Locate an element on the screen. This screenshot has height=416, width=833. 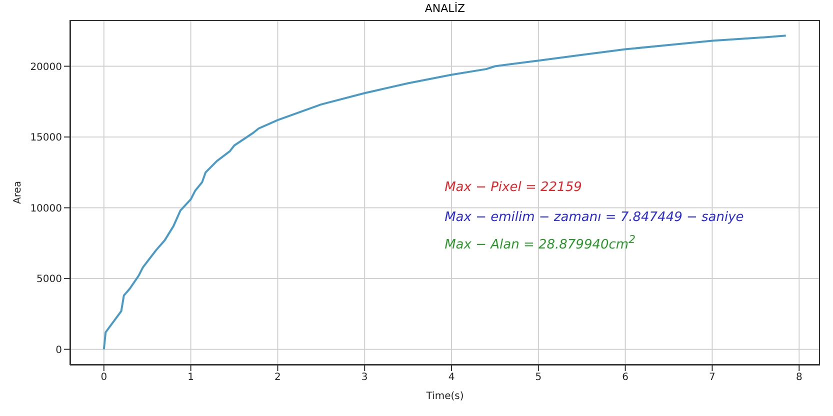
x-tick-label: 7 is located at coordinates (712, 378).